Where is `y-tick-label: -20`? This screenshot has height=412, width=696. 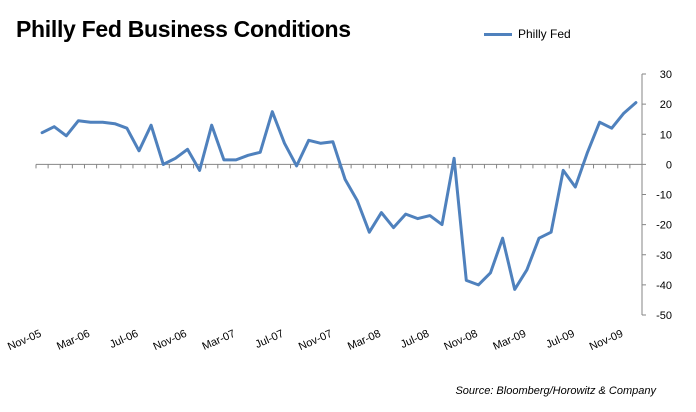
y-tick-label: -20 is located at coordinates (664, 226).